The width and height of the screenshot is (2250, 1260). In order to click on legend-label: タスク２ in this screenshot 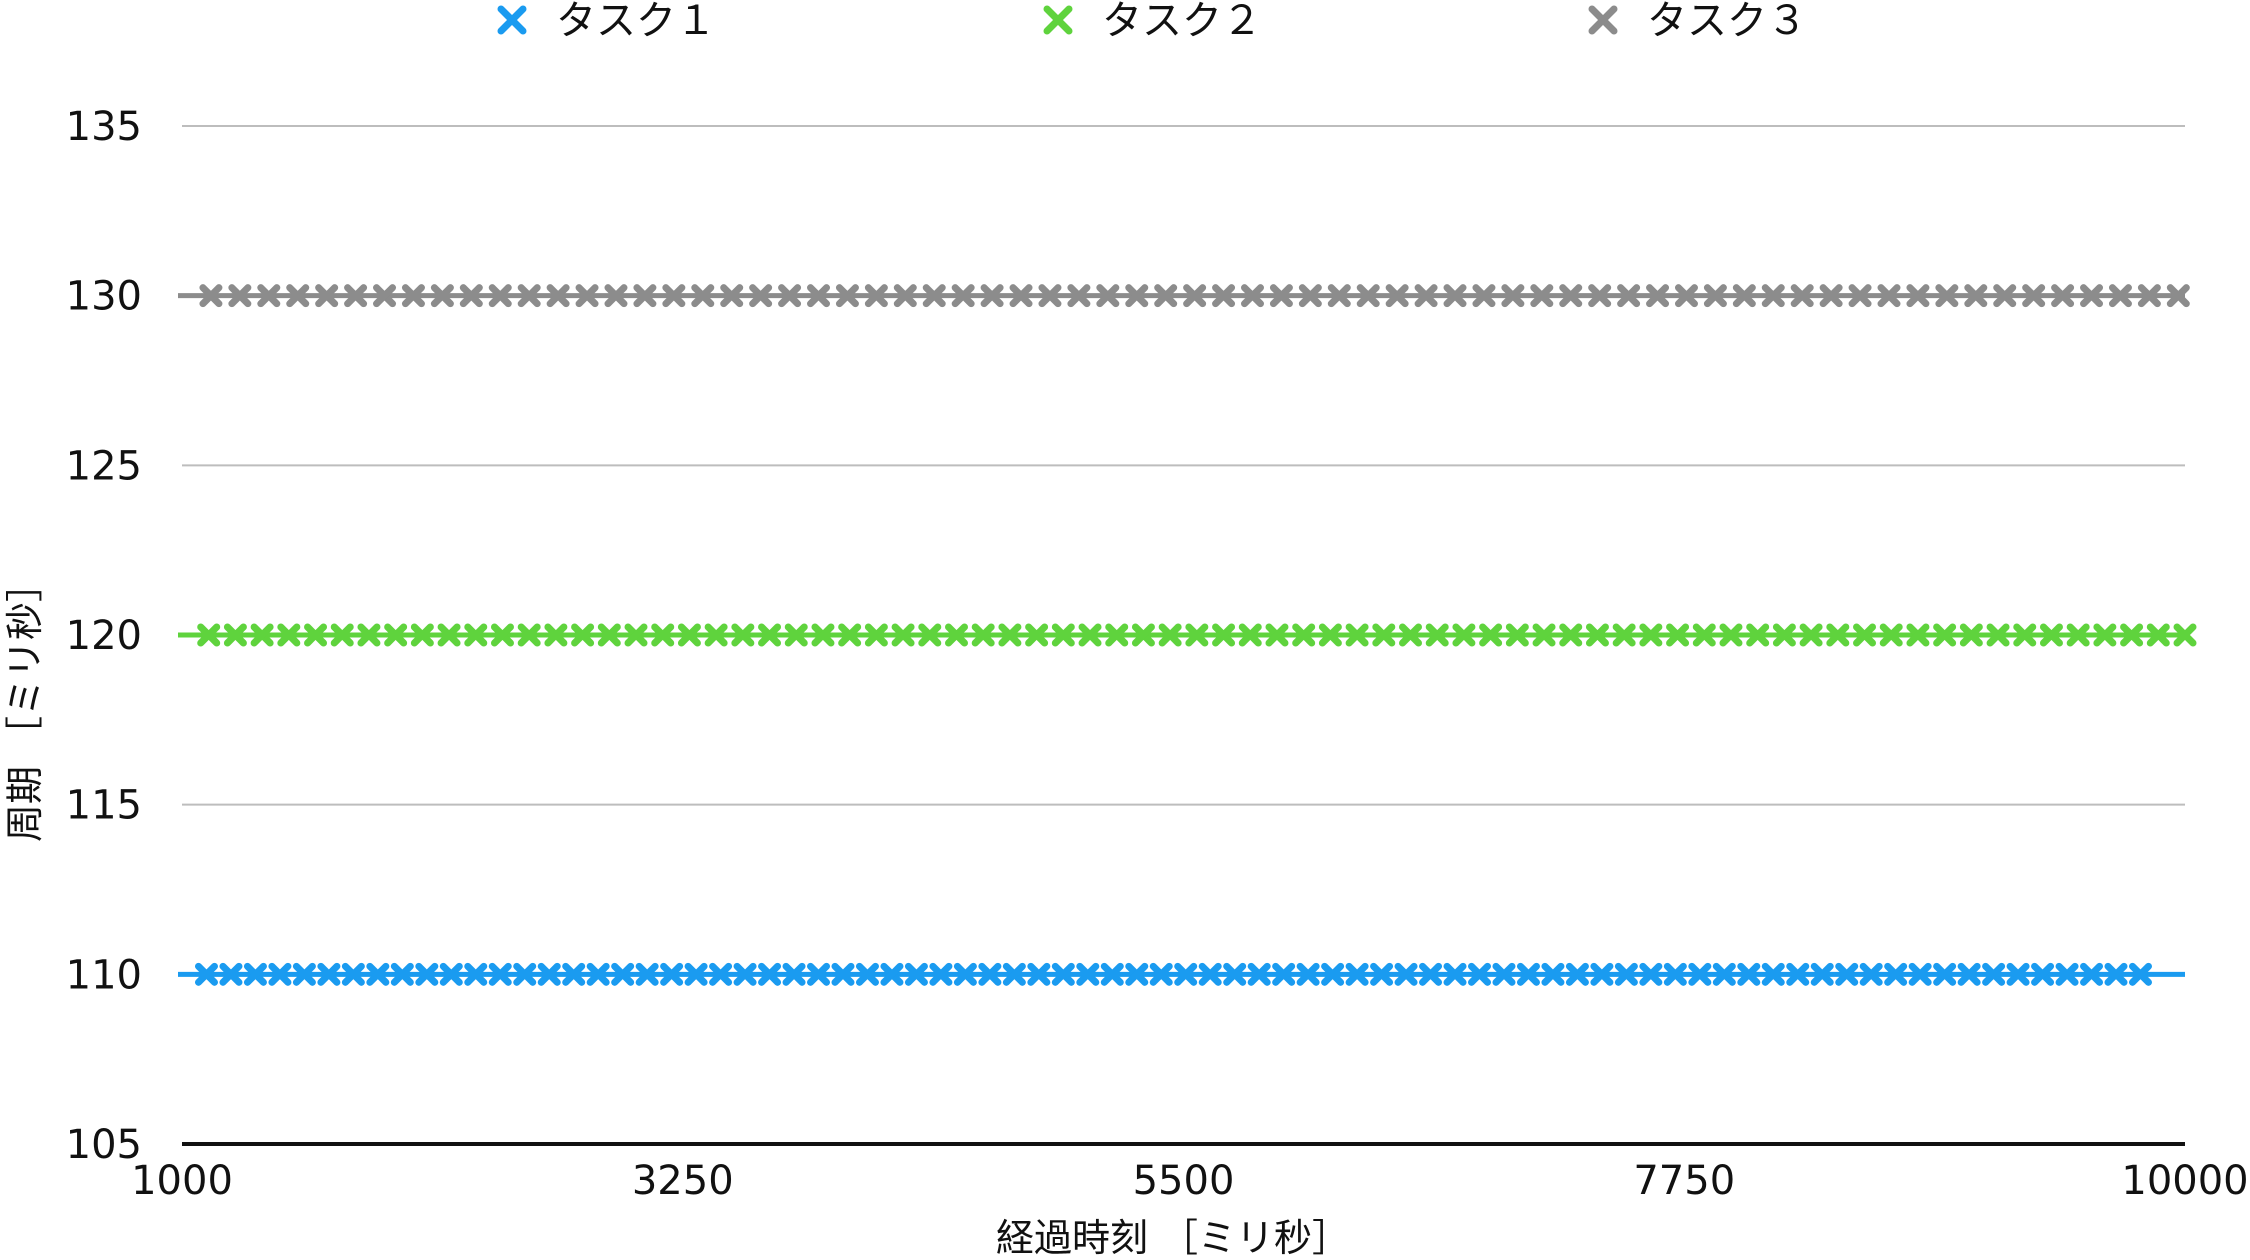, I will do `click(1182, 22)`.